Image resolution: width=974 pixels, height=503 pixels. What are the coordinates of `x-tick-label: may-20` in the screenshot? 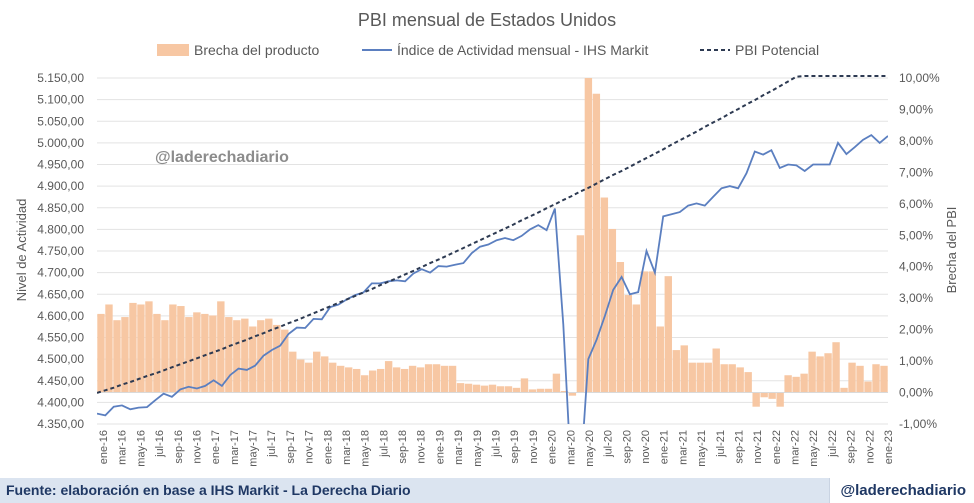 It's located at (590, 448).